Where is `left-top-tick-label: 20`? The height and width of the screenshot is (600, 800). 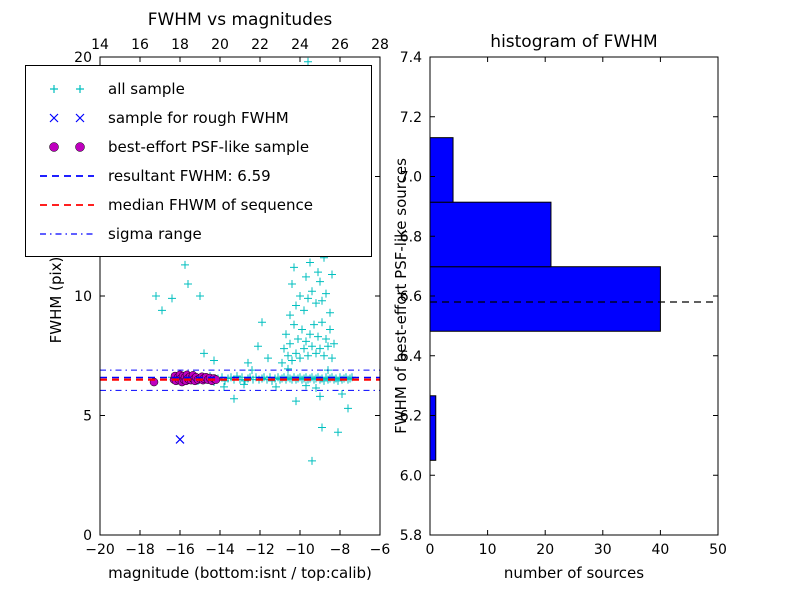
left-top-tick-label: 20 is located at coordinates (220, 45).